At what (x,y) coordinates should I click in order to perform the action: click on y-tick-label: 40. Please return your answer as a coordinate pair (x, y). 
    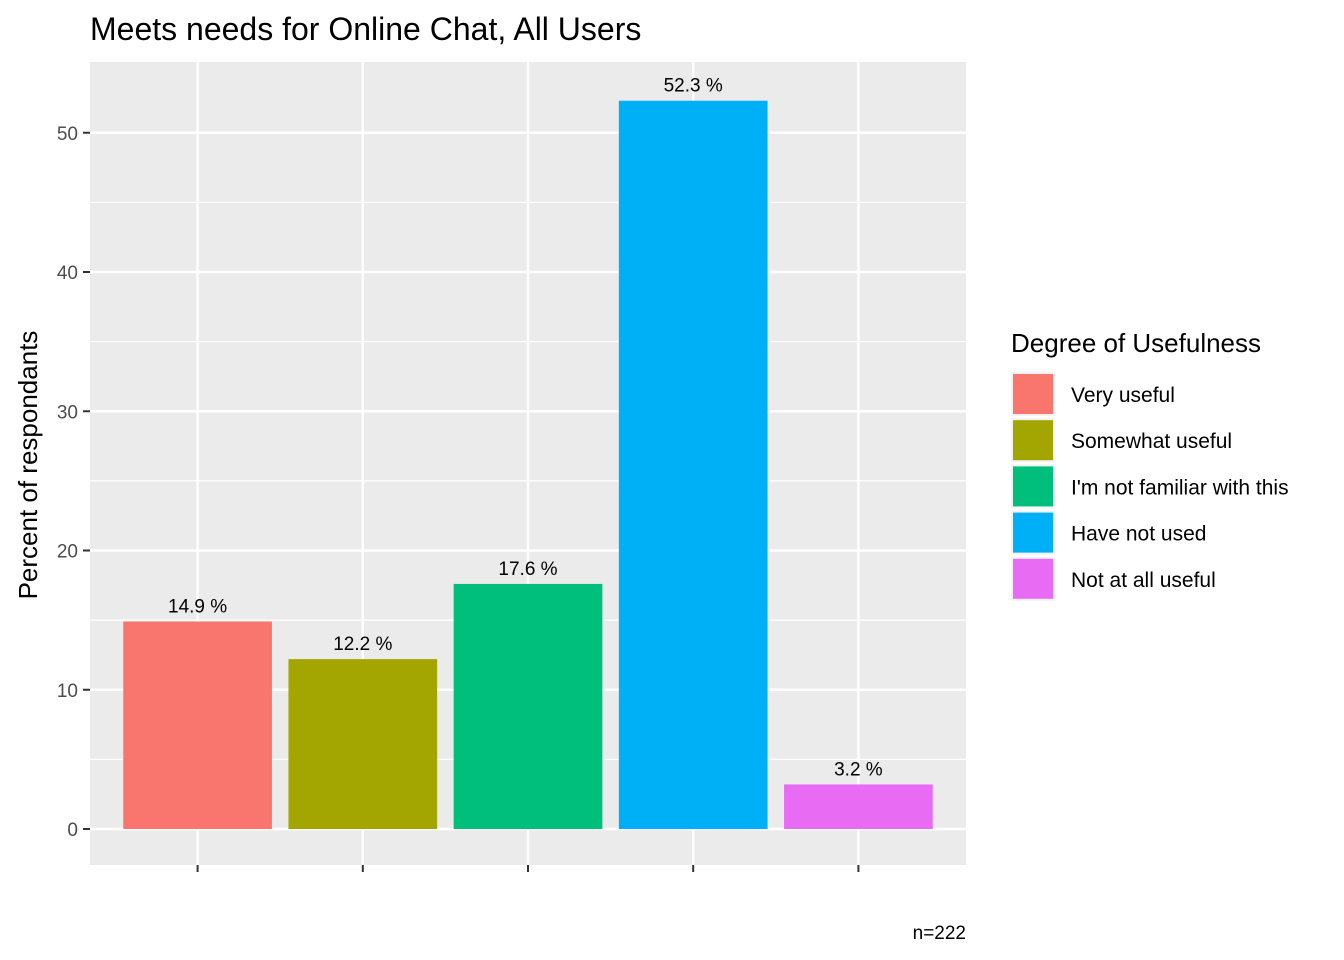
    Looking at the image, I should click on (67, 273).